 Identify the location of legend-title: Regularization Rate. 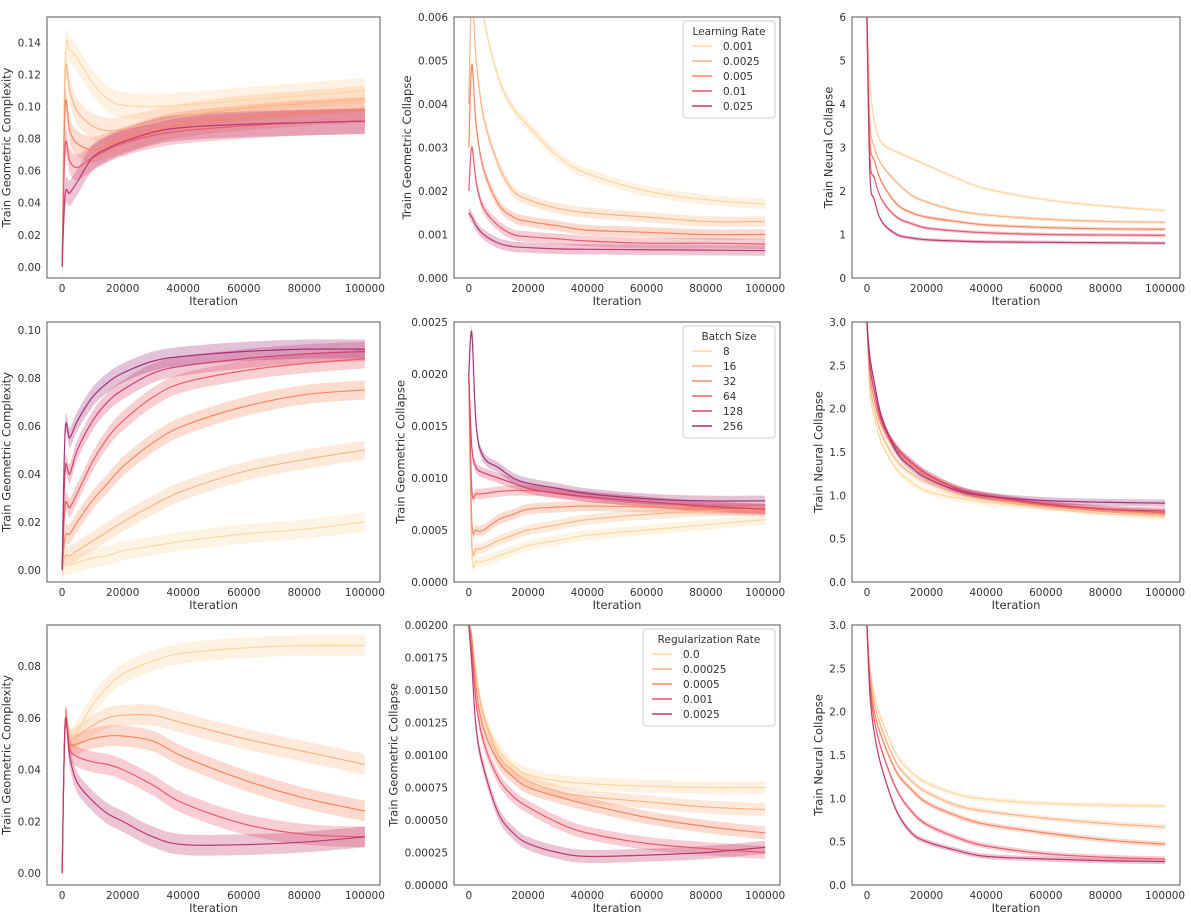
(709, 640).